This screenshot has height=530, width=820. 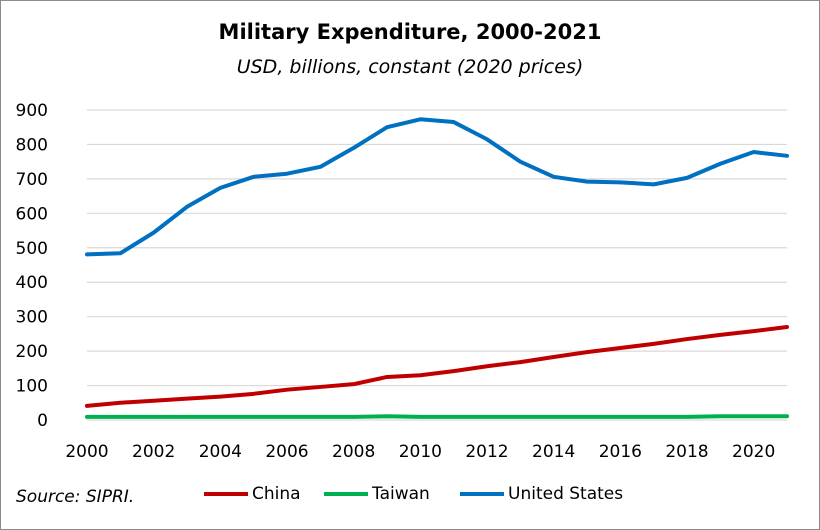 What do you see at coordinates (553, 452) in the screenshot?
I see `x-tick-label: 2014` at bounding box center [553, 452].